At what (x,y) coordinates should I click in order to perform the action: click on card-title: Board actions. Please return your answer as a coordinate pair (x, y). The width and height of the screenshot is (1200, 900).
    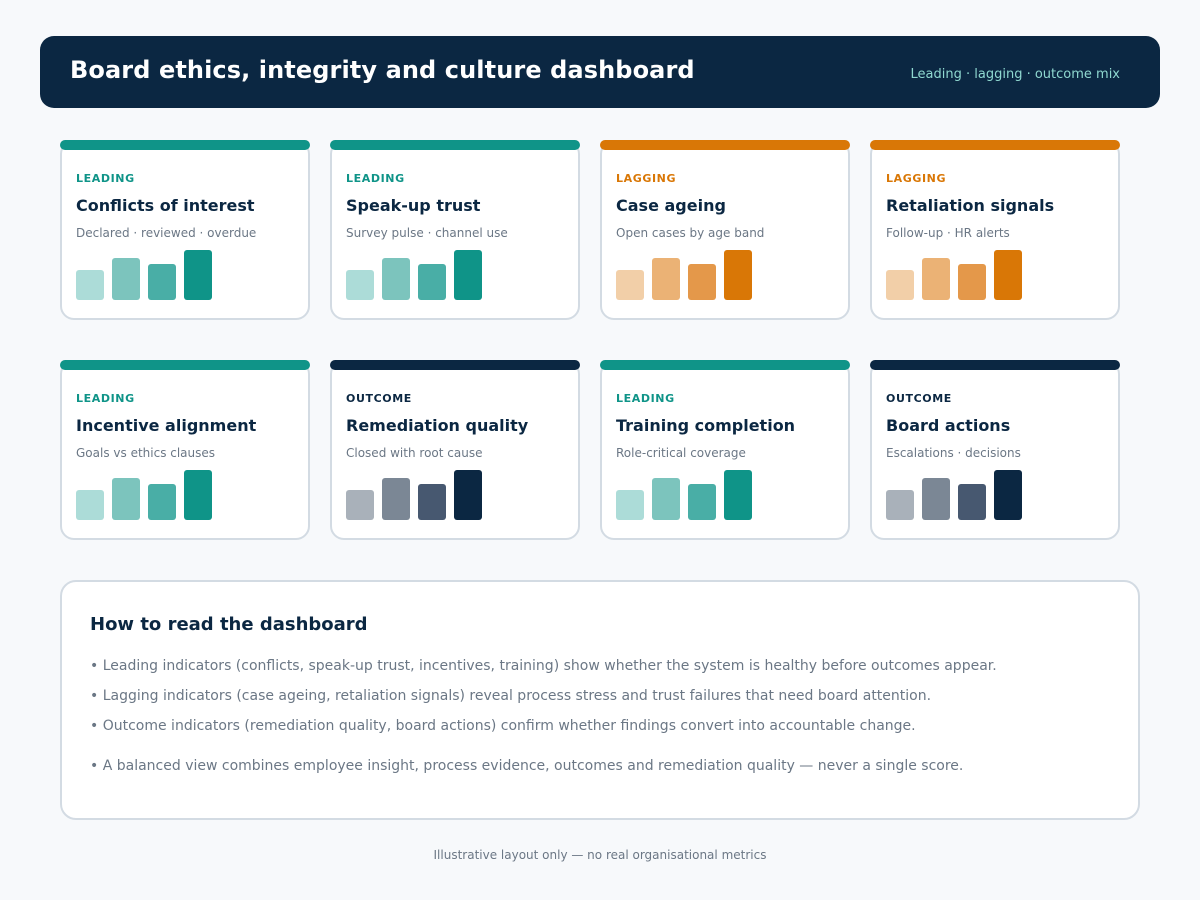
    Looking at the image, I should click on (948, 425).